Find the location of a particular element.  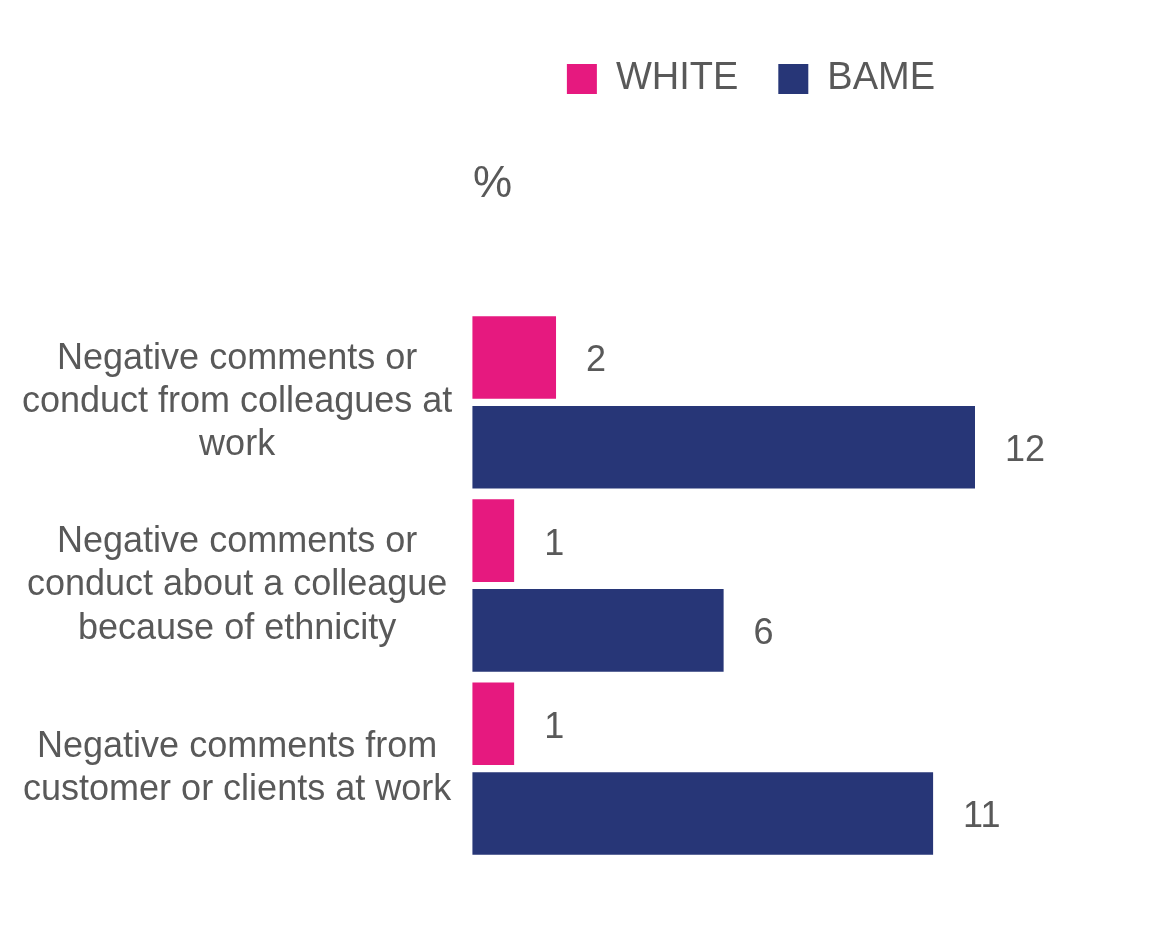

y-tick-label: Negative comments or conduct about a colleague because of ethnicity is located at coordinates (237, 583).